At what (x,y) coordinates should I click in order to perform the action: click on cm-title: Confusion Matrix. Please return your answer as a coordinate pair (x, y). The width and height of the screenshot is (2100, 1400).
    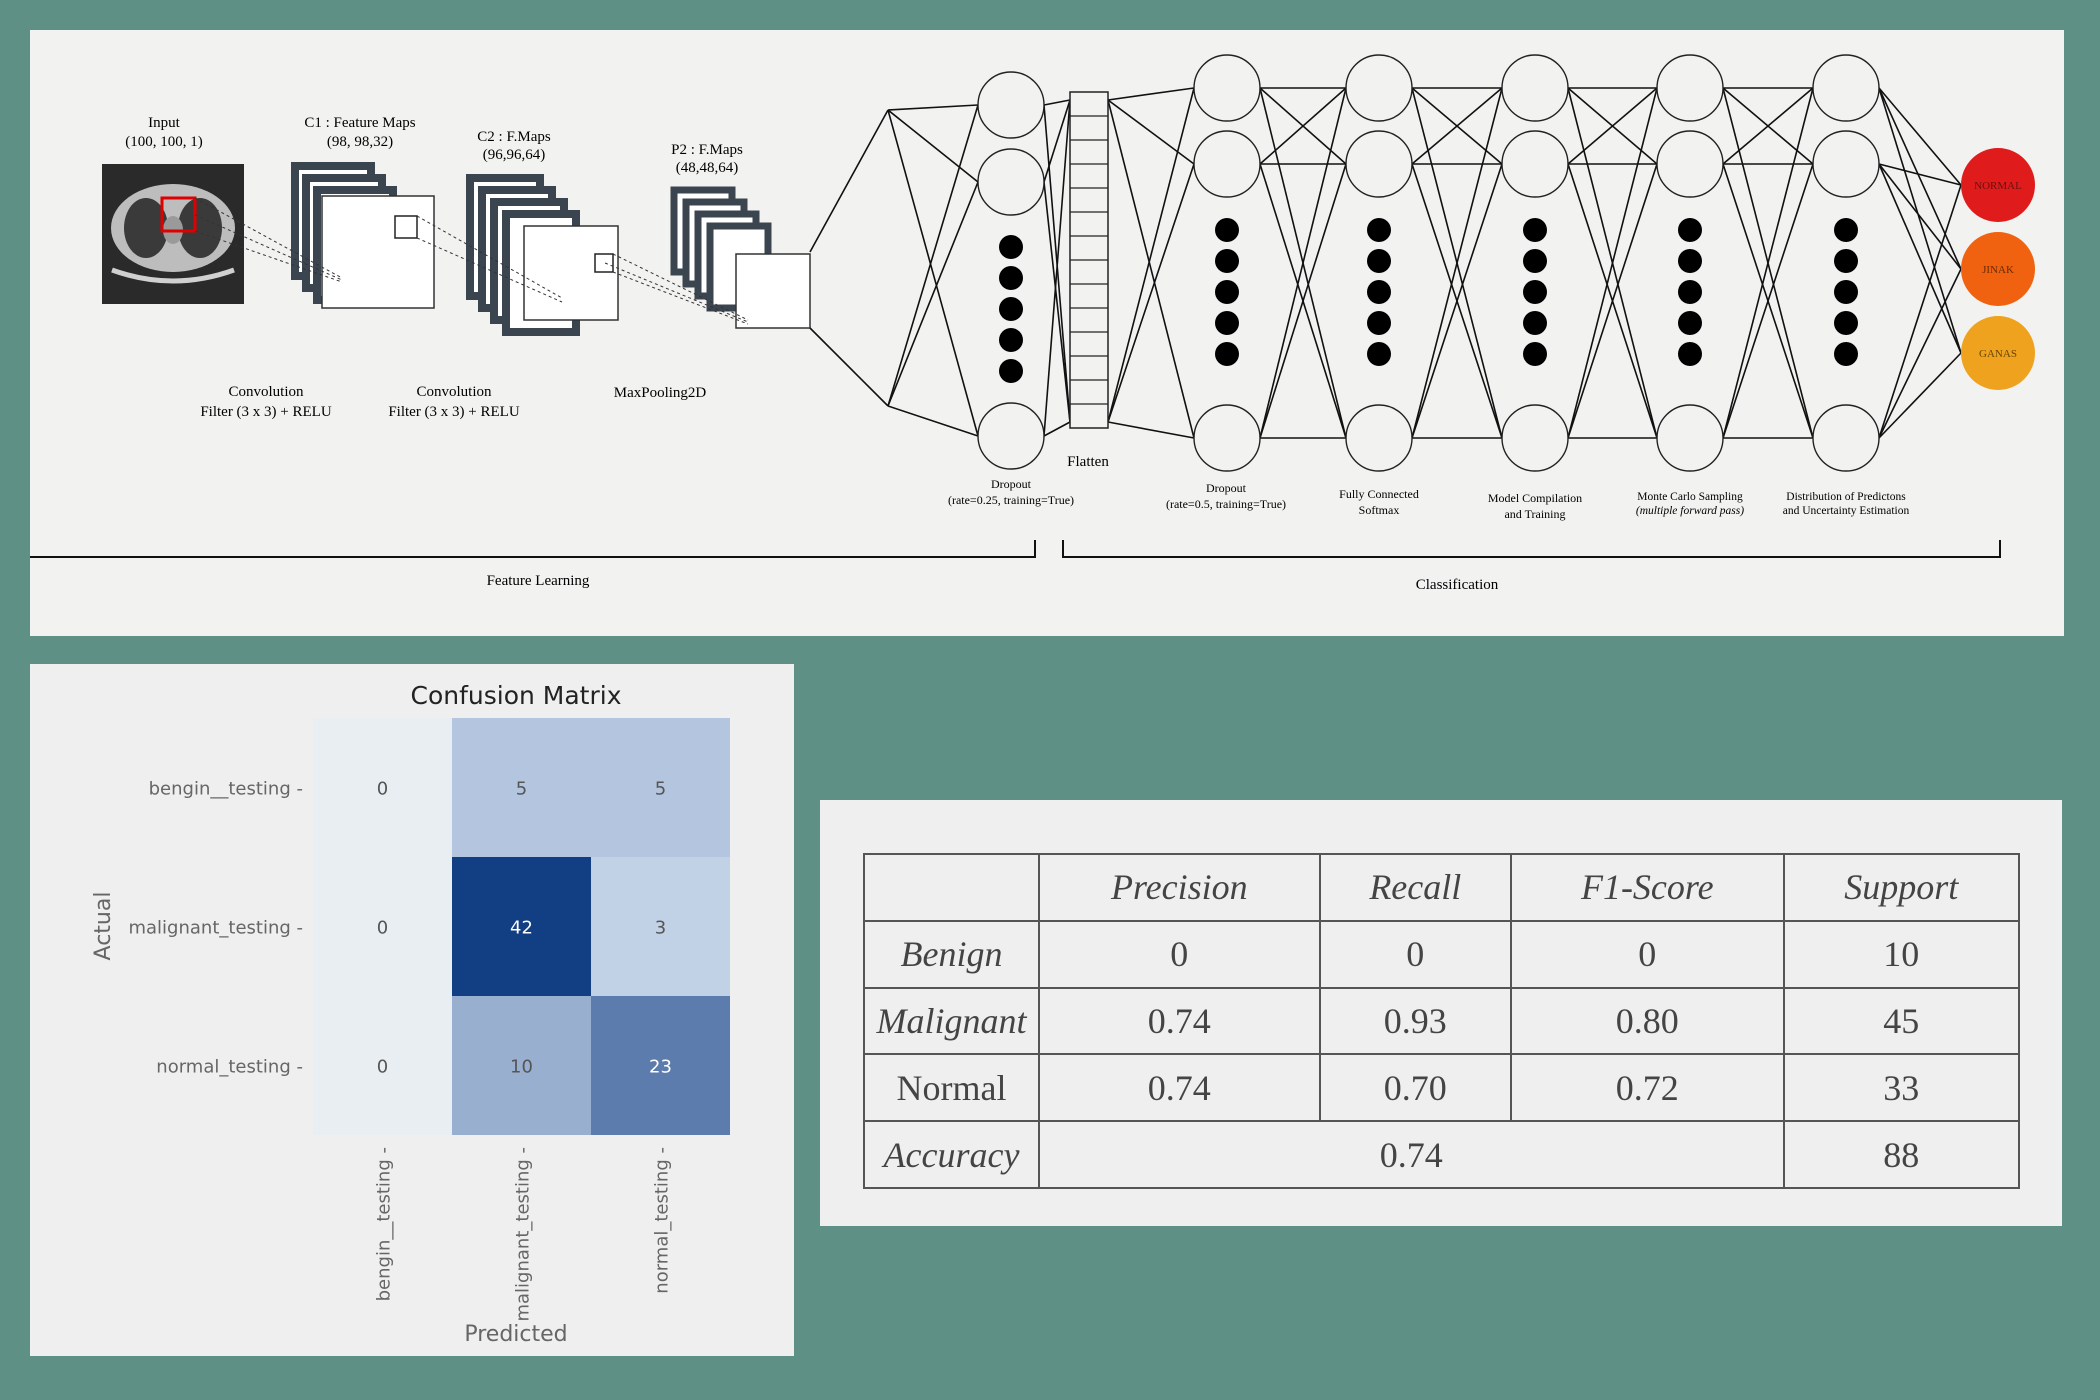
    Looking at the image, I should click on (515, 695).